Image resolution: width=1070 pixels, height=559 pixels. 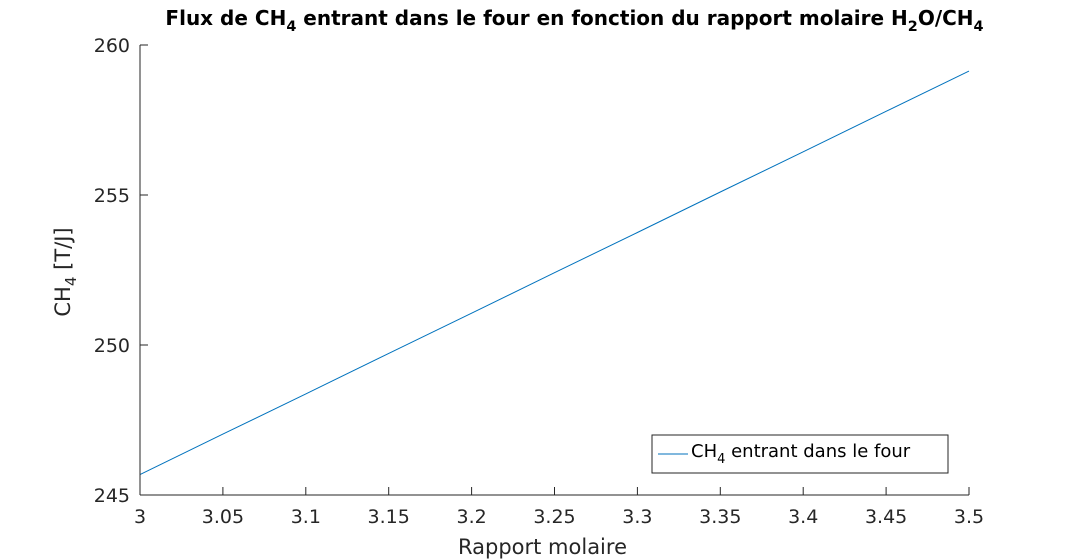 I want to click on y-tick-label: 245, so click(x=112, y=496).